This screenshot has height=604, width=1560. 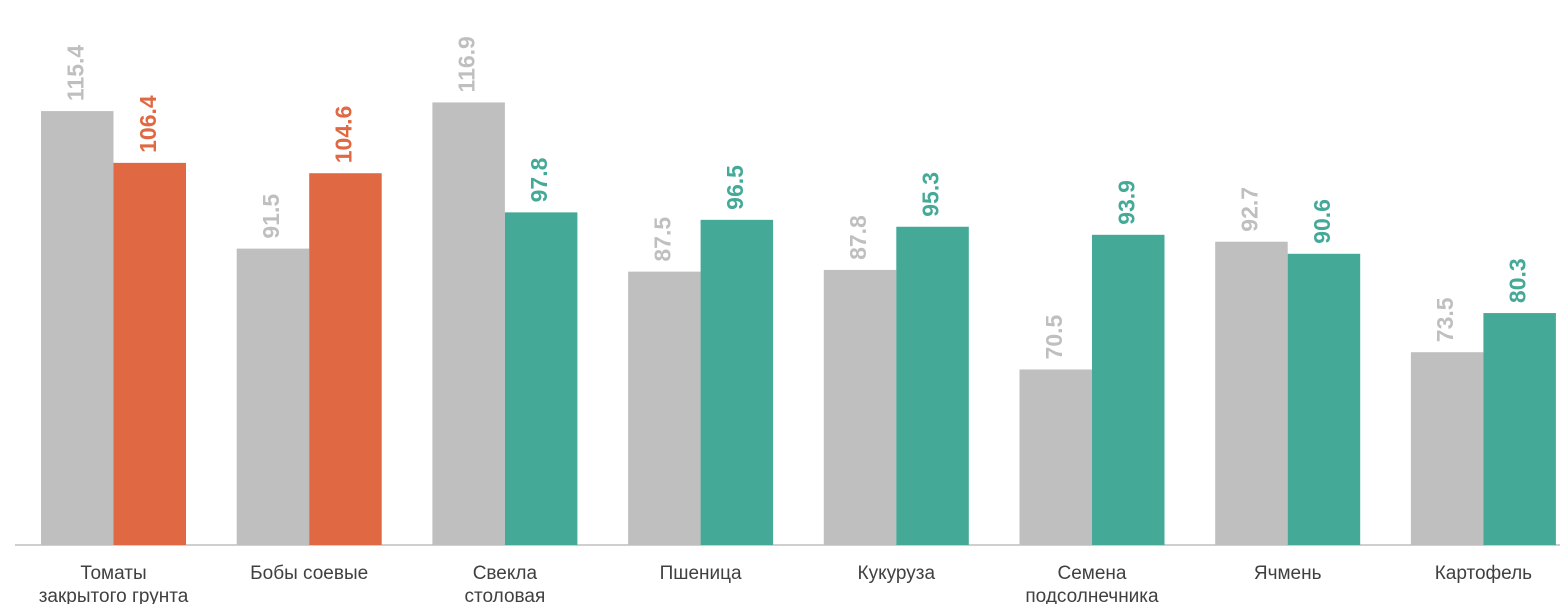 I want to click on value-label: 87.8, so click(x=858, y=237).